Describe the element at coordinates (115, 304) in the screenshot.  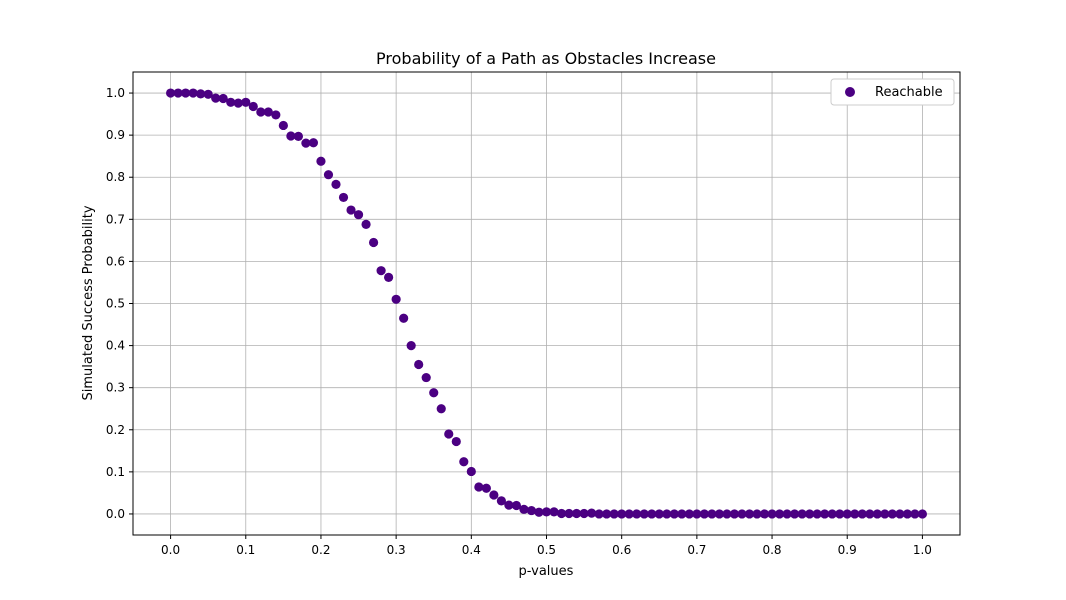
I see `y-tick-label: 0.5` at that location.